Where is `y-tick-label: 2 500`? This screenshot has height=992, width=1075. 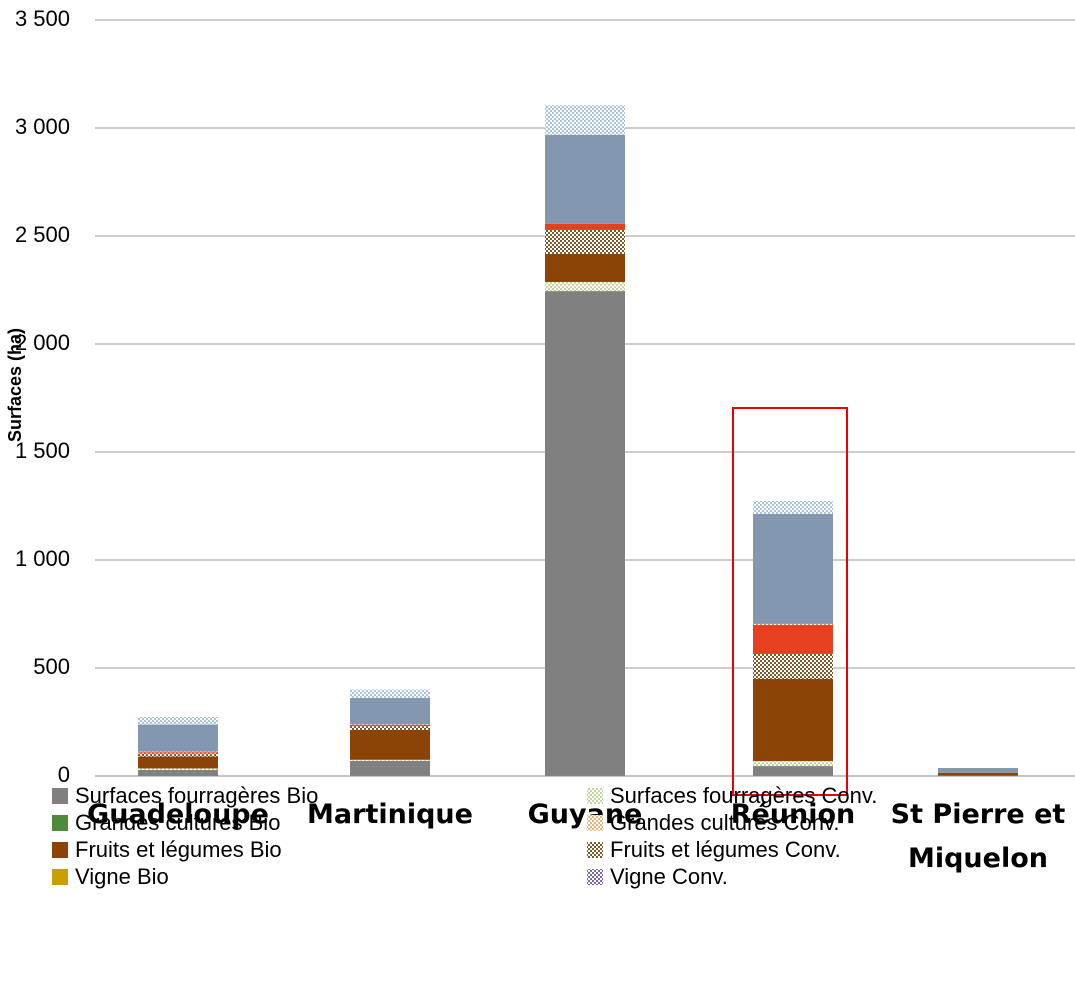
y-tick-label: 2 500 is located at coordinates (42, 234).